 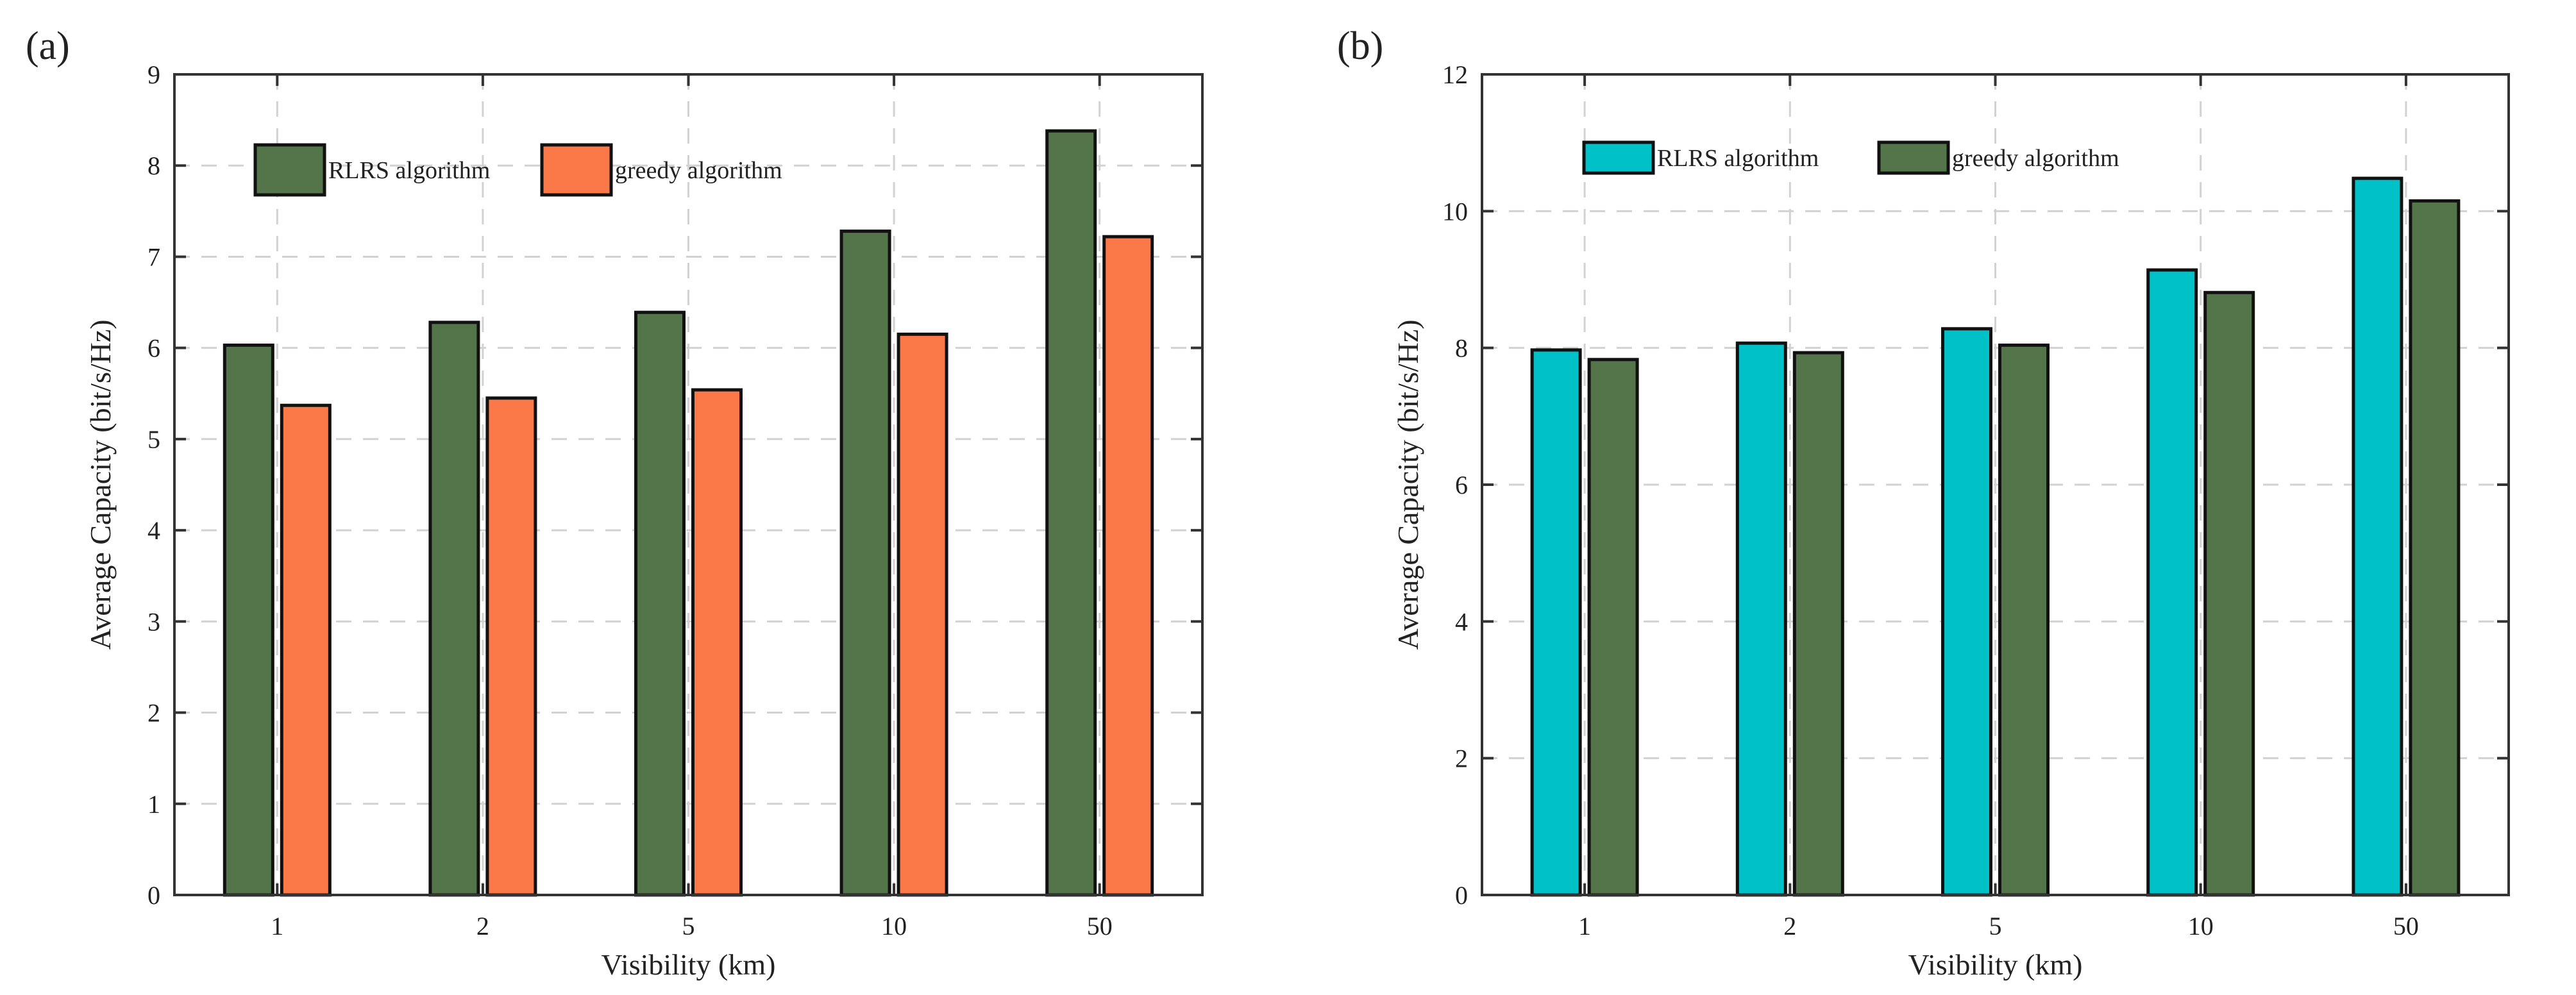 What do you see at coordinates (1128, 566) in the screenshot?
I see `bar-a-s1-c4` at bounding box center [1128, 566].